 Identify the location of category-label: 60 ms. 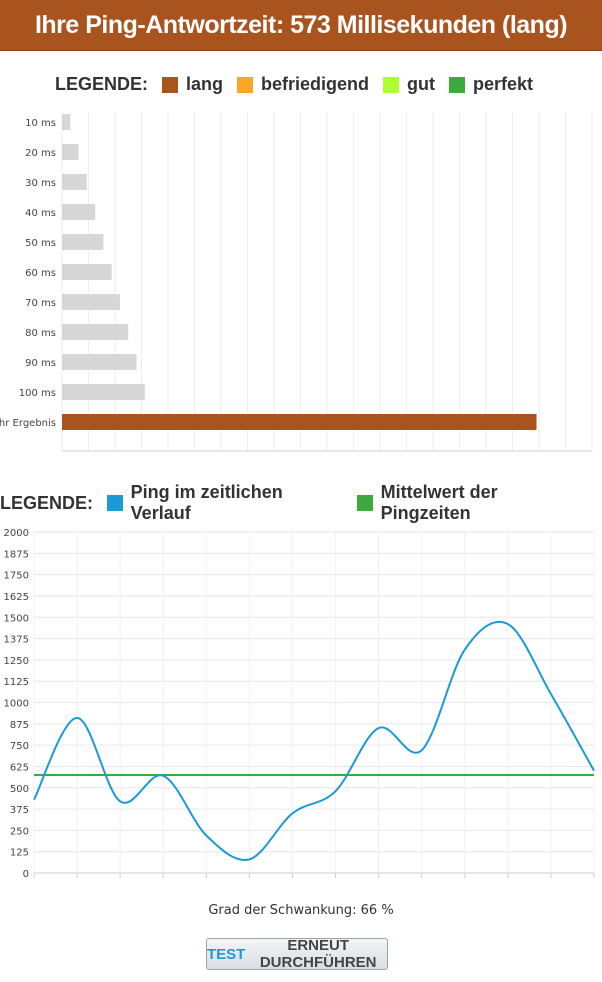
(40, 273).